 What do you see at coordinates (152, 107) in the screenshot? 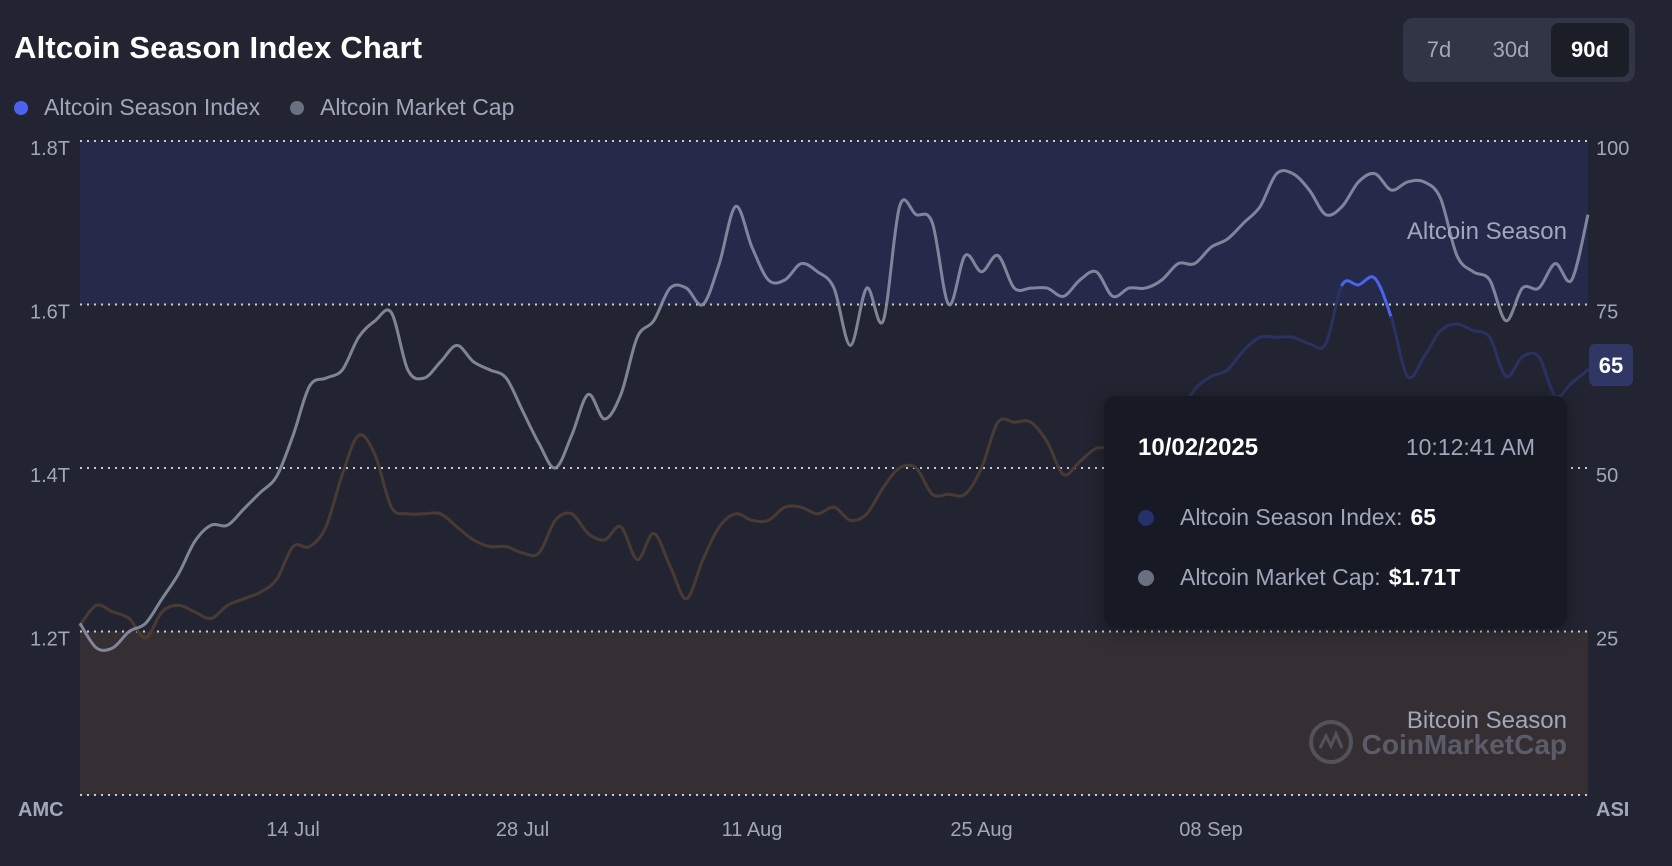
I see `legend-label: Altcoin Season Index` at bounding box center [152, 107].